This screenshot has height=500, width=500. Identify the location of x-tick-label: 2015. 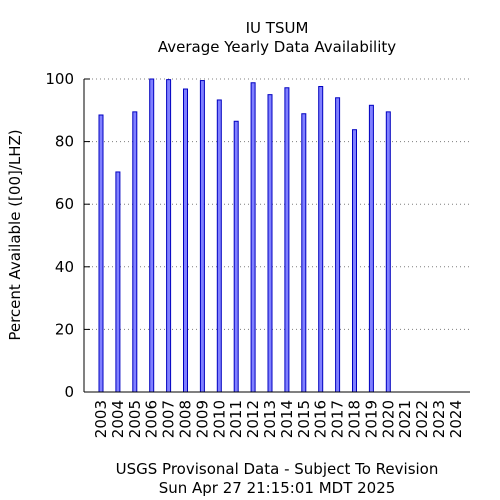
(304, 419).